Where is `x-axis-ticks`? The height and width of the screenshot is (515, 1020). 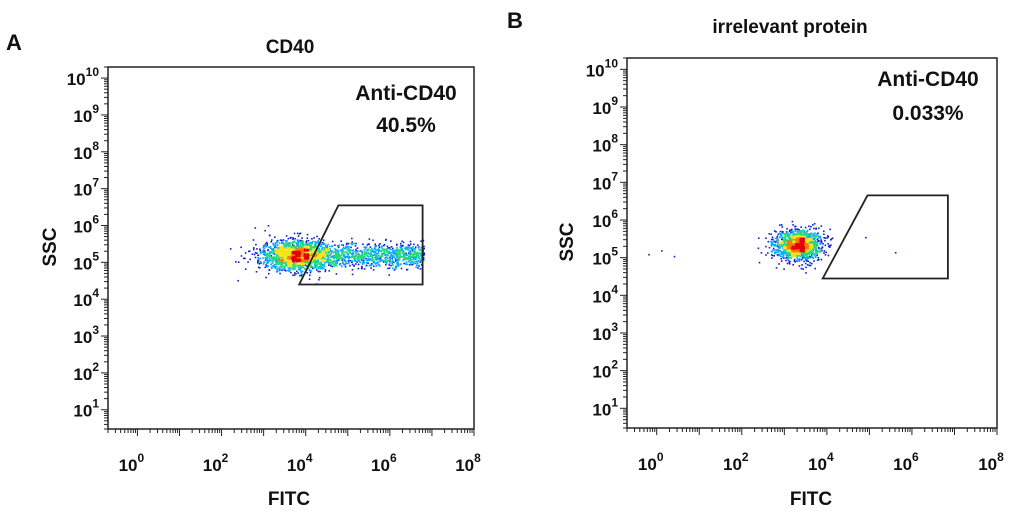 x-axis-ticks is located at coordinates (812, 431).